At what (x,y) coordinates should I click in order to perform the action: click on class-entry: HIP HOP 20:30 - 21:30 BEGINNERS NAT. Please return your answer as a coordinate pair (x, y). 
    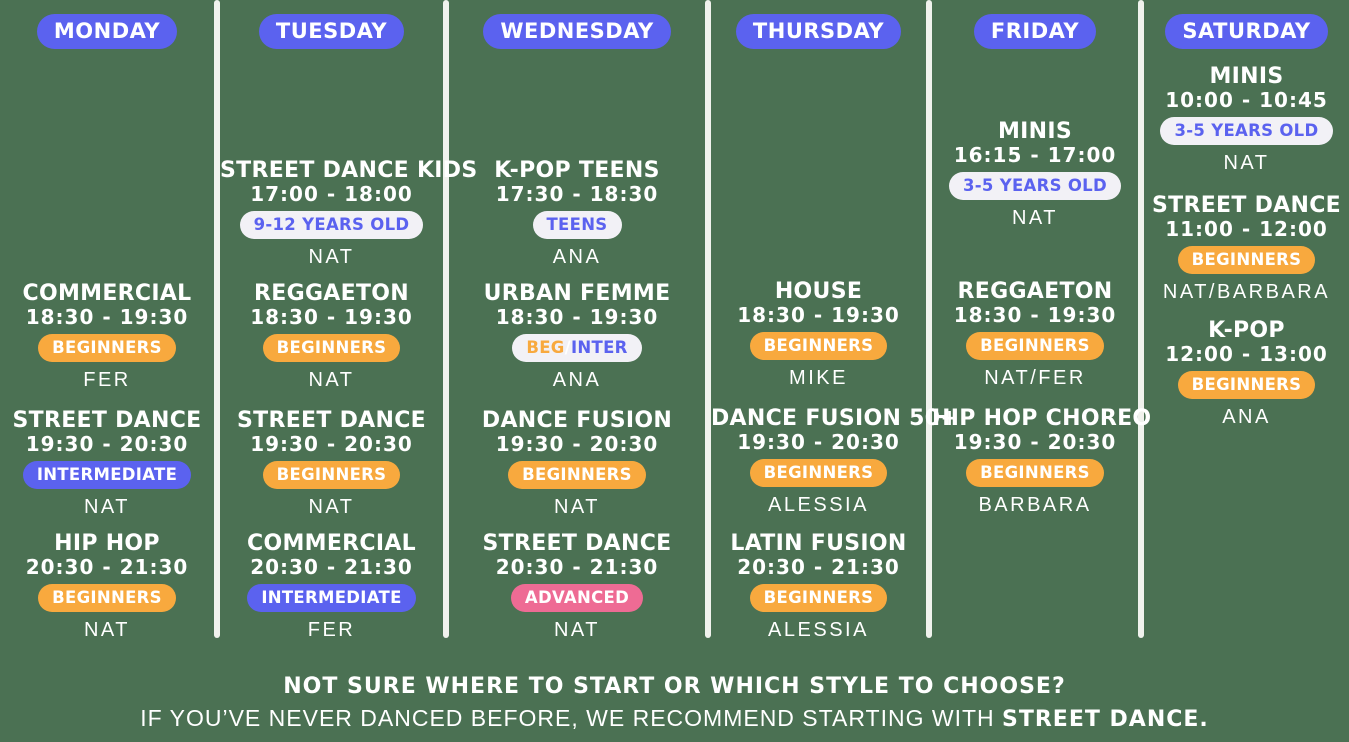
    Looking at the image, I should click on (107, 586).